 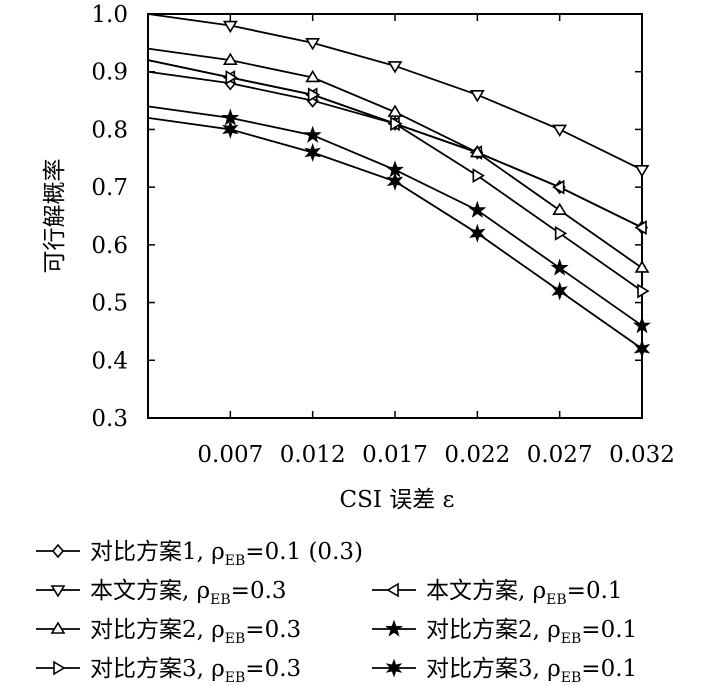 What do you see at coordinates (109, 15) in the screenshot?
I see `y-tick-label: 1.0` at bounding box center [109, 15].